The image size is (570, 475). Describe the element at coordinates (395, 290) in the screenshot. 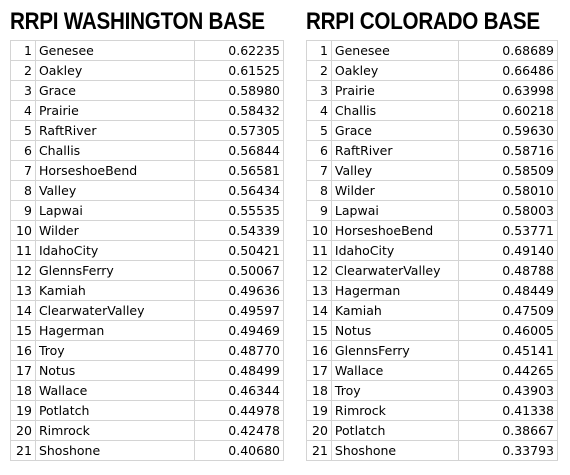

I see `name-cell: Hagerman` at that location.